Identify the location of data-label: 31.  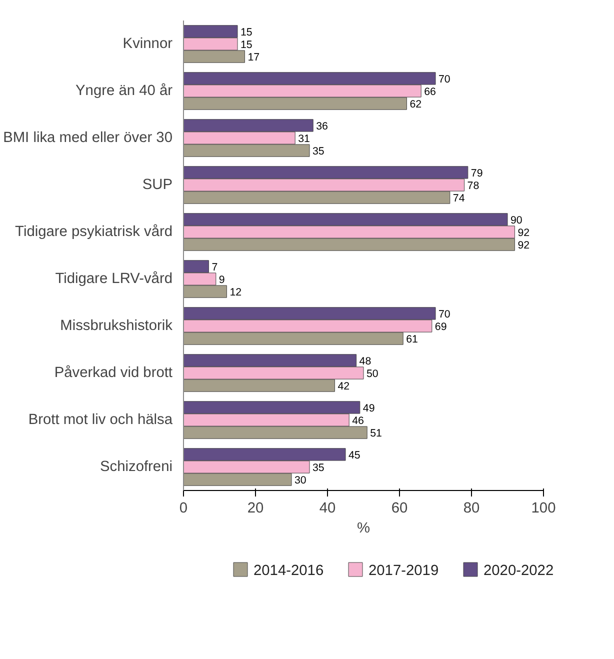
(304, 139).